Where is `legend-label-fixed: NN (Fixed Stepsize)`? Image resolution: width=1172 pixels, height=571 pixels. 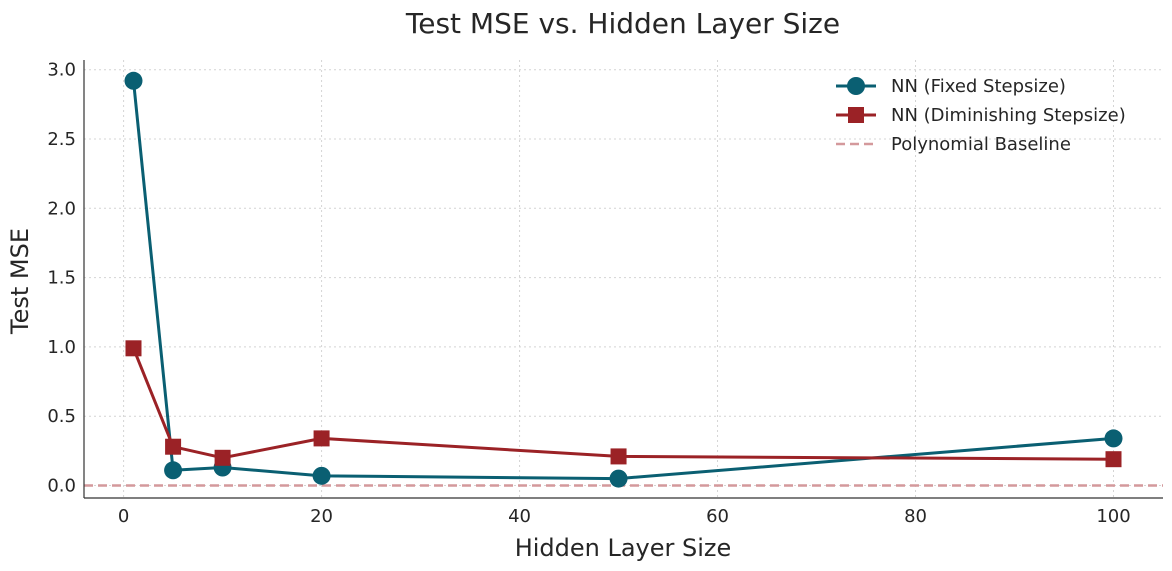 legend-label-fixed: NN (Fixed Stepsize) is located at coordinates (978, 86).